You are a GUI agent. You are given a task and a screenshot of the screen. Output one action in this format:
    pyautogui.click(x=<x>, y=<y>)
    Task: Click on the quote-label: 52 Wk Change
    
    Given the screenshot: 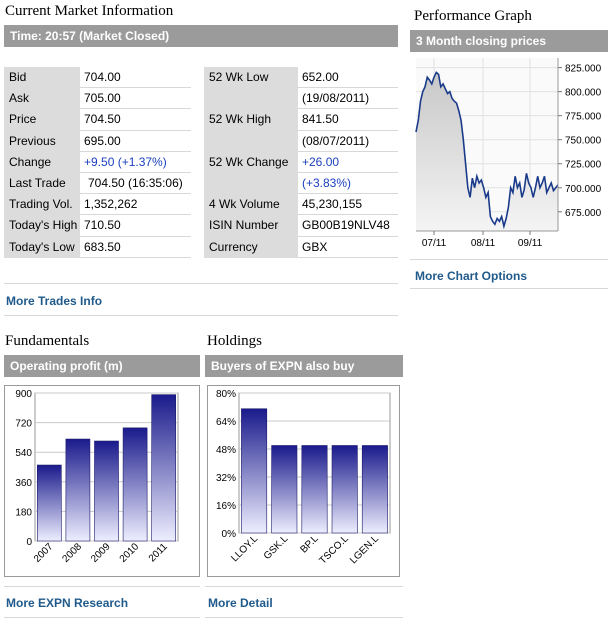 What is the action you would take?
    pyautogui.click(x=251, y=173)
    